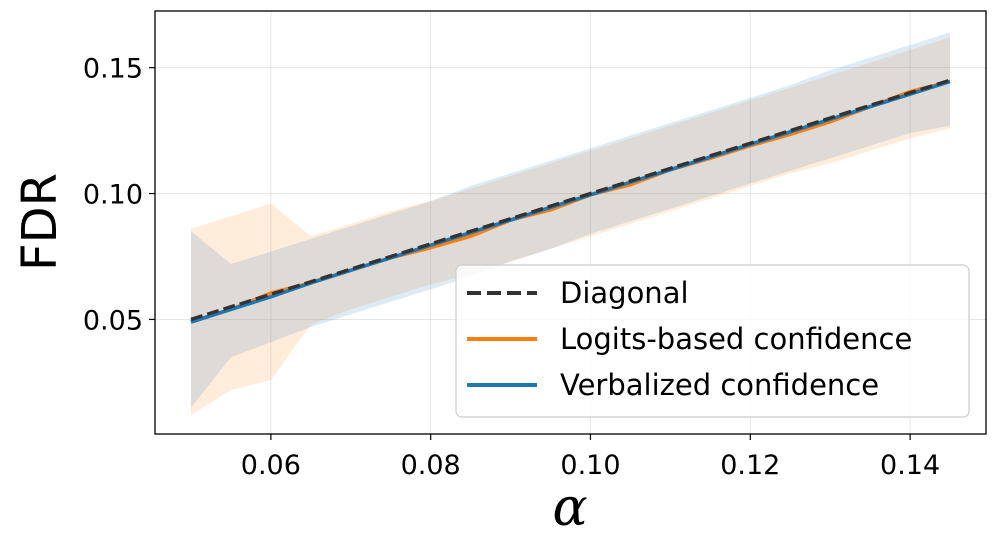 Image resolution: width=997 pixels, height=549 pixels. I want to click on legend-label-logits-based-confidence: Logits-based confidence, so click(736, 339).